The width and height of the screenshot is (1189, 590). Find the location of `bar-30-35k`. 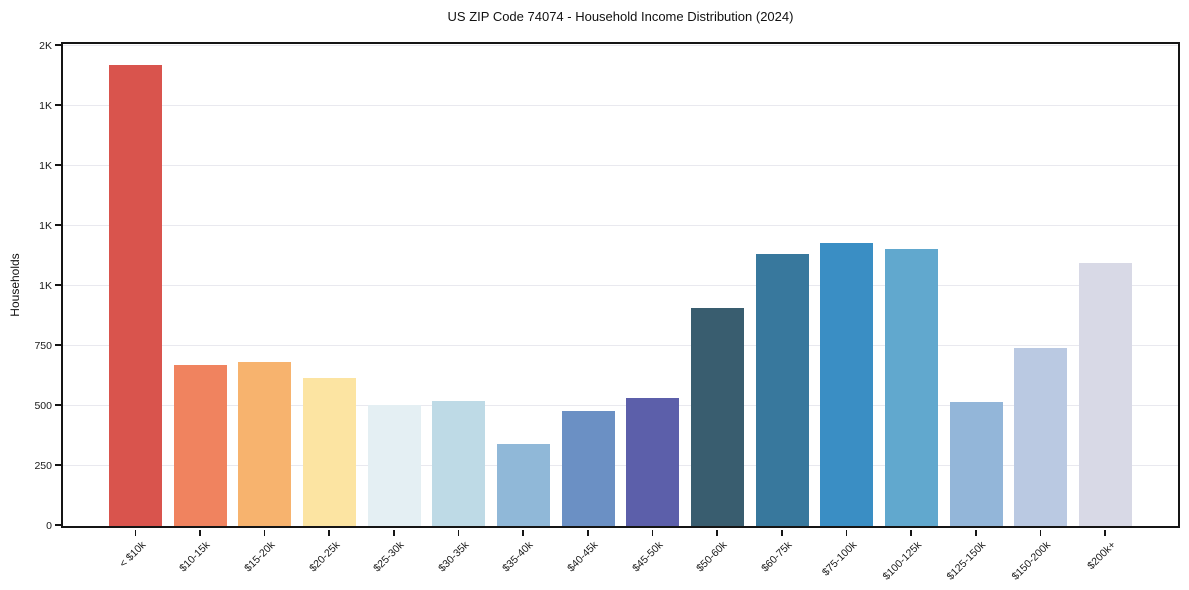

bar-30-35k is located at coordinates (459, 463).